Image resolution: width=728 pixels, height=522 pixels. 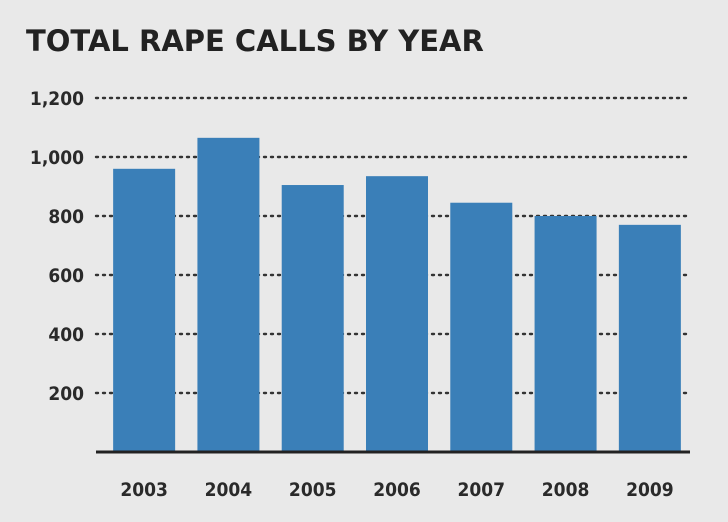 What do you see at coordinates (66, 335) in the screenshot?
I see `y-tick-label: 400` at bounding box center [66, 335].